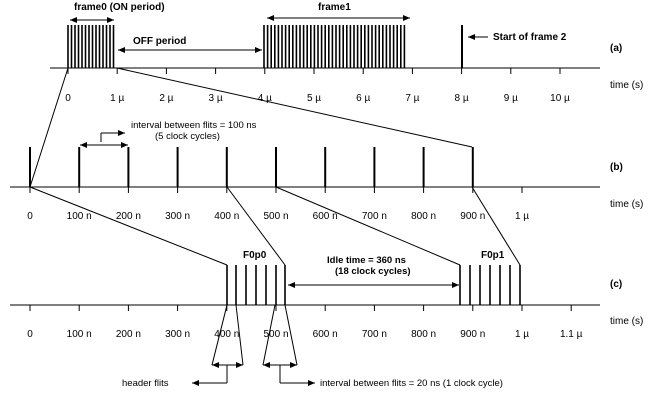 Image resolution: width=657 pixels, height=393 pixels. What do you see at coordinates (626, 204) in the screenshot?
I see `row-b-unit-label: time (s)` at bounding box center [626, 204].